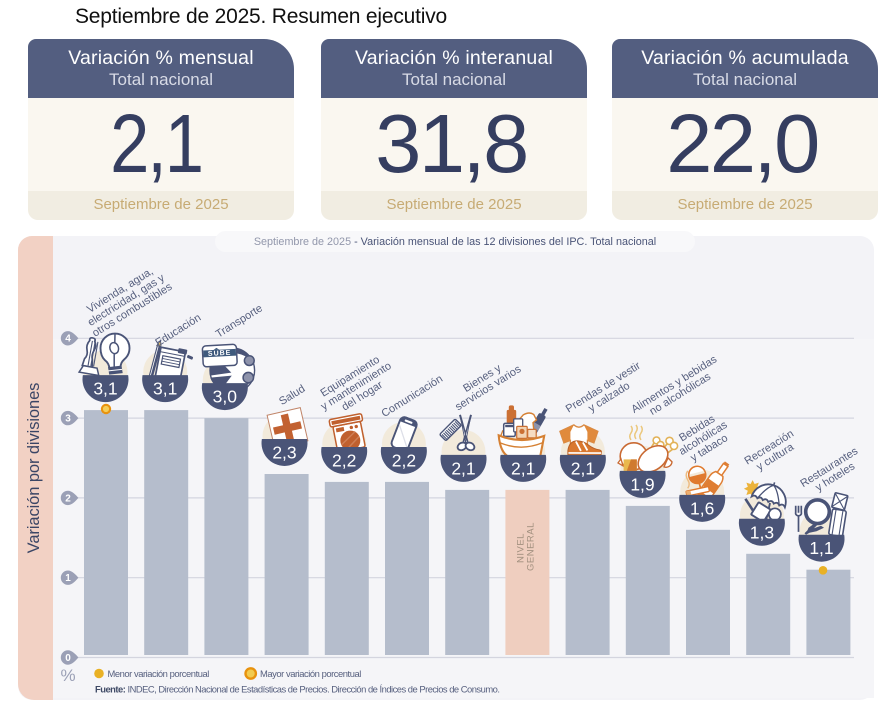  Describe the element at coordinates (68, 578) in the screenshot. I see `svg-text: 1` at that location.